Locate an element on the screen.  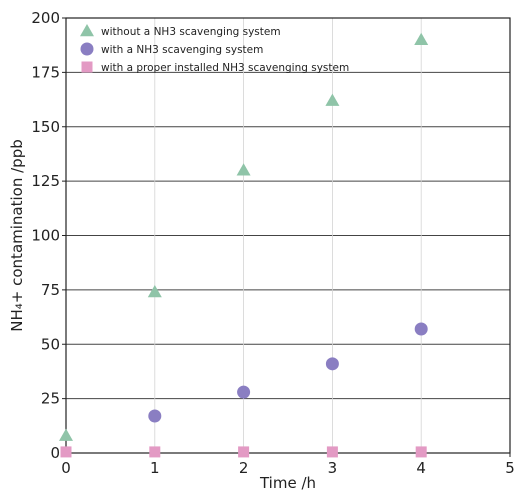
y-tick-label: 125 is located at coordinates (45, 181).